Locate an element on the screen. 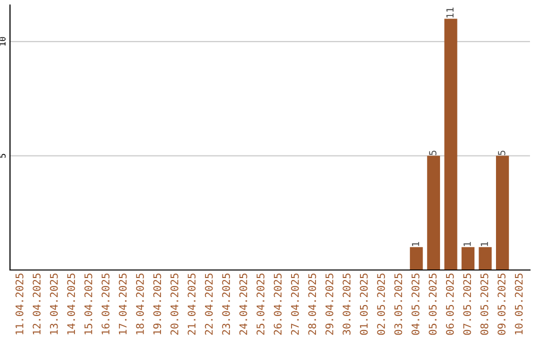 The height and width of the screenshot is (340, 540). x-tick-label: 15.04.2025 is located at coordinates (88, 304).